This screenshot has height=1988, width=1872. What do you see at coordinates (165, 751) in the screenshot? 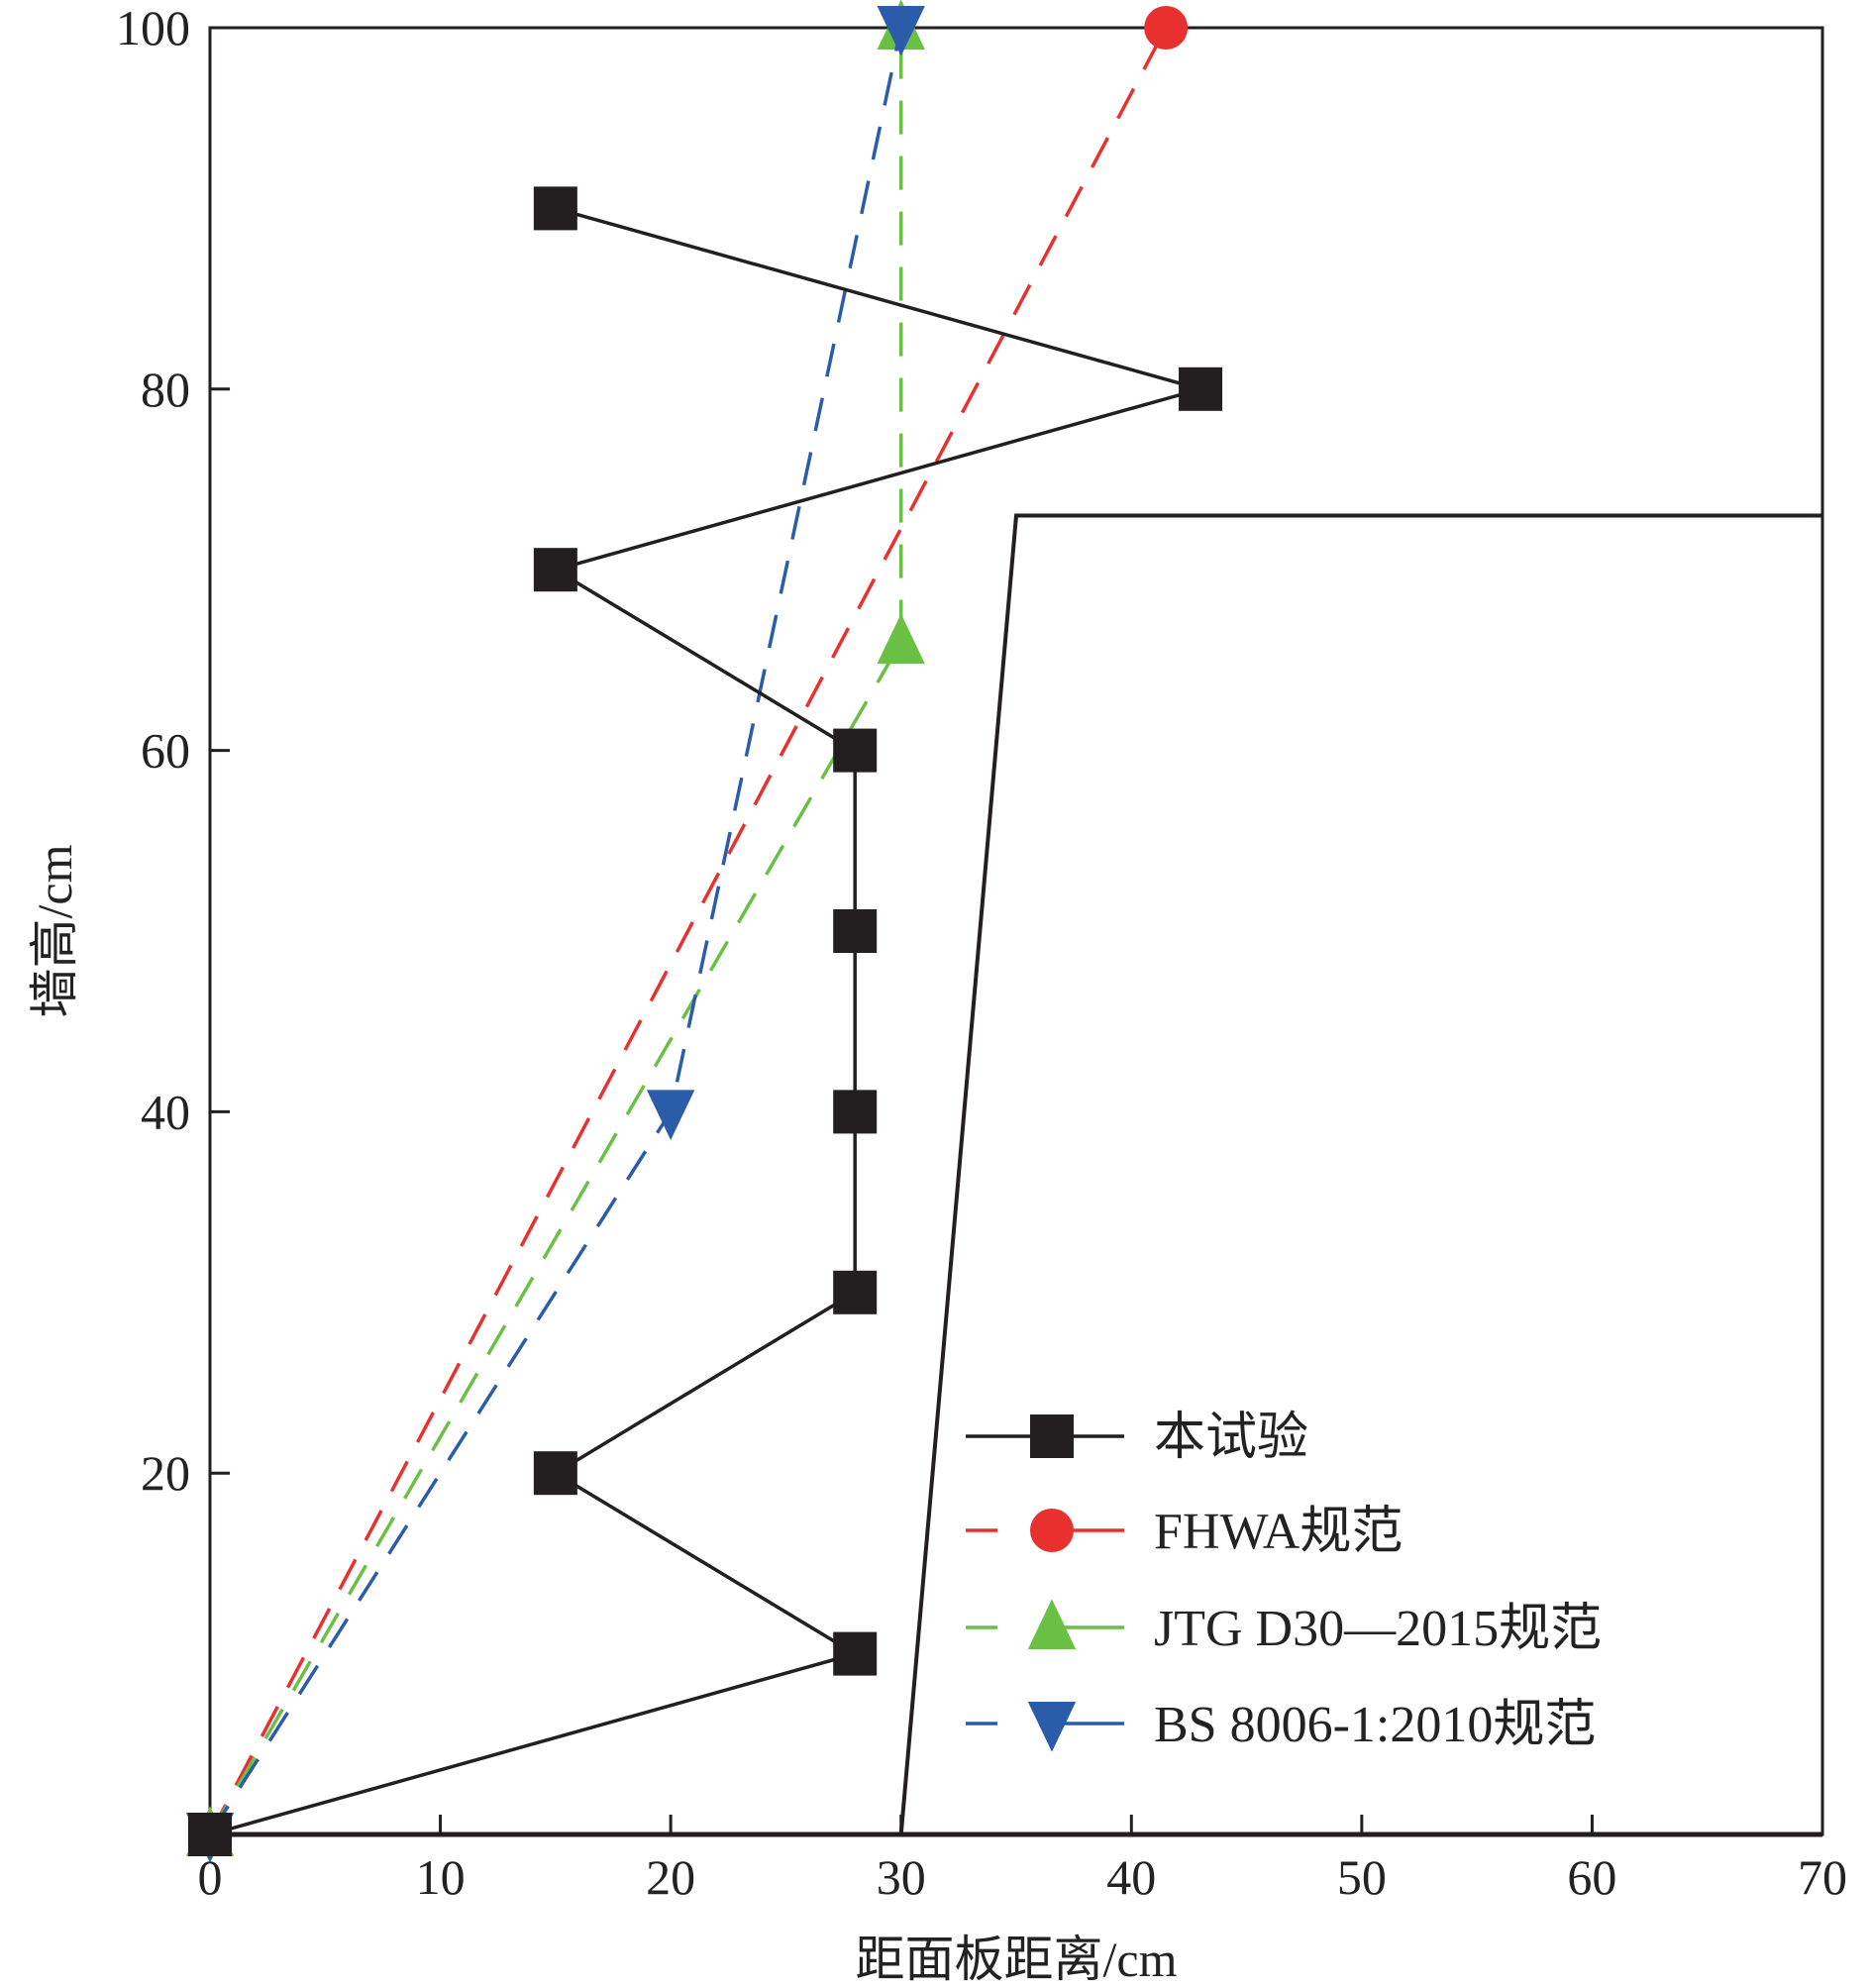
I see `y-tick-label: 60` at bounding box center [165, 751].